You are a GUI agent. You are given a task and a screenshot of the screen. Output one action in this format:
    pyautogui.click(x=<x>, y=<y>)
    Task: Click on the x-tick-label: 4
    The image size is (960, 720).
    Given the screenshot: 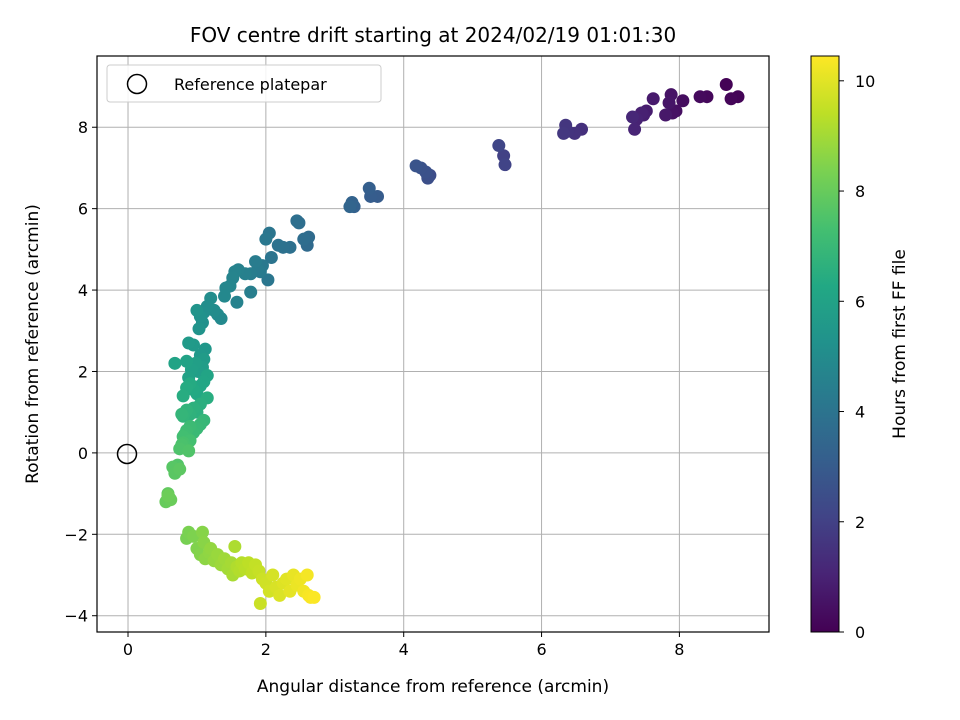 What is the action you would take?
    pyautogui.click(x=404, y=649)
    